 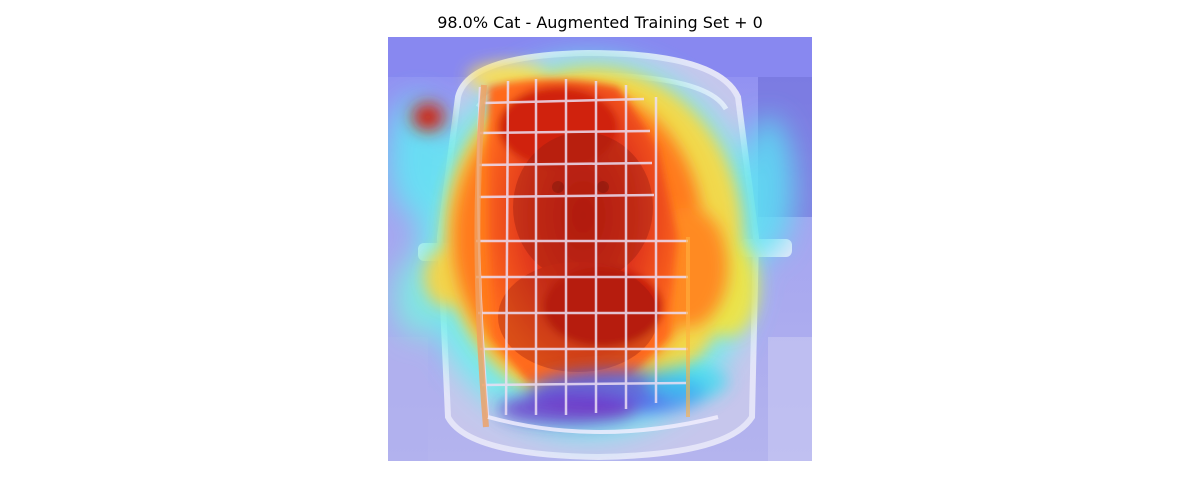 I want to click on carrier-door-grid, so click(x=582, y=248).